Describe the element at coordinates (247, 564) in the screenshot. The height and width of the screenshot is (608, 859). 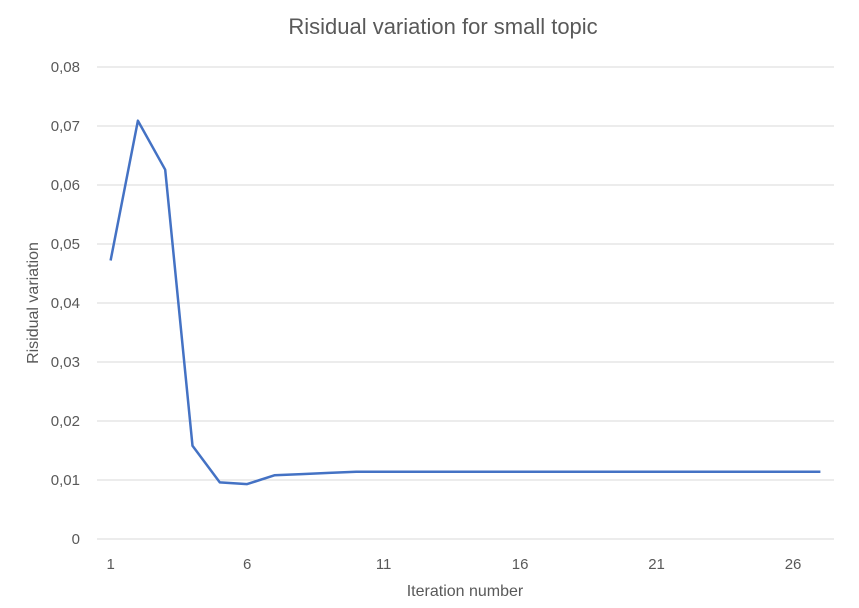
I see `x-tick-label: 6` at that location.